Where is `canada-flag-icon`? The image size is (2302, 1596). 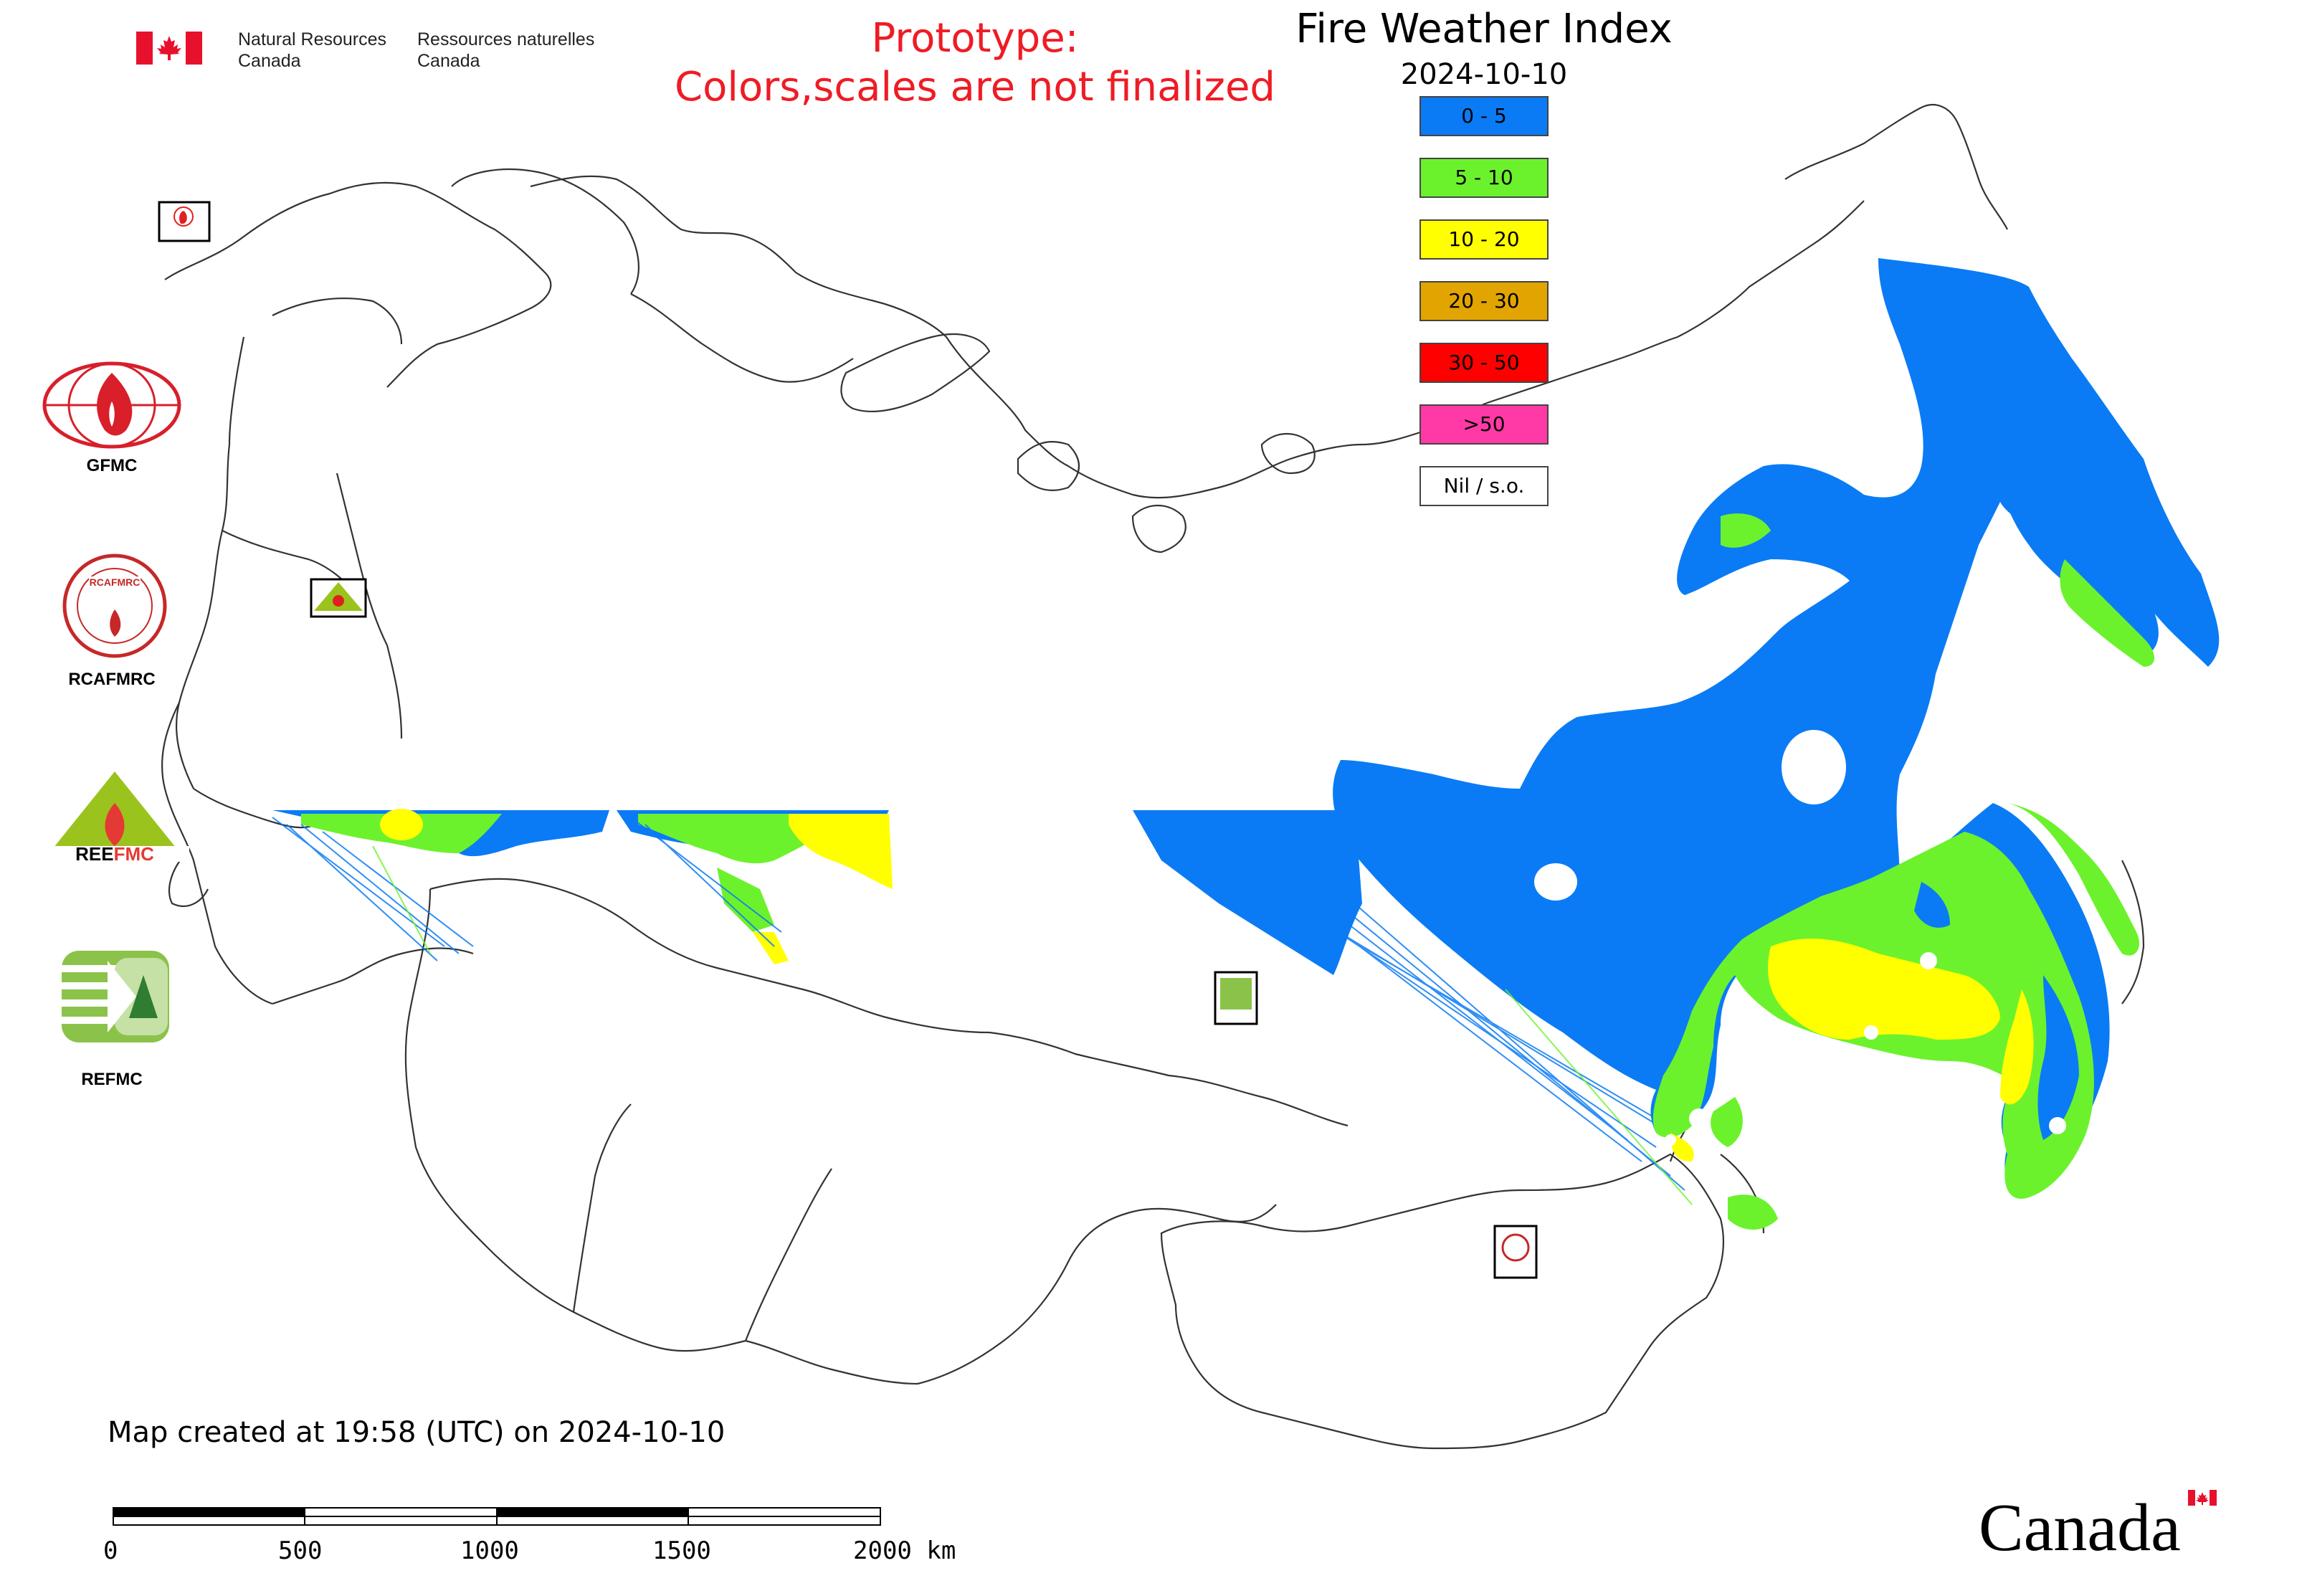
canada-flag-icon is located at coordinates (169, 48).